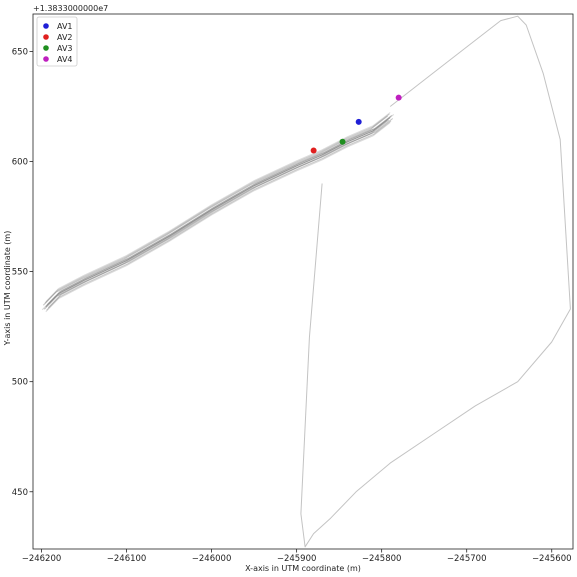 The height and width of the screenshot is (577, 577). I want to click on legend-marker-av4, so click(46, 59).